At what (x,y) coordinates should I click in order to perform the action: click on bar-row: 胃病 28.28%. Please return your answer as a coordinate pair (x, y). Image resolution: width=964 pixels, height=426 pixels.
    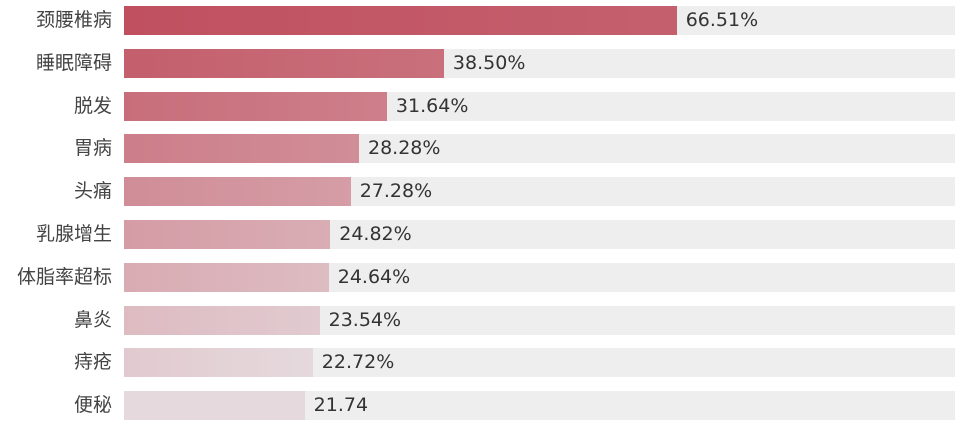
    Looking at the image, I should click on (482, 149).